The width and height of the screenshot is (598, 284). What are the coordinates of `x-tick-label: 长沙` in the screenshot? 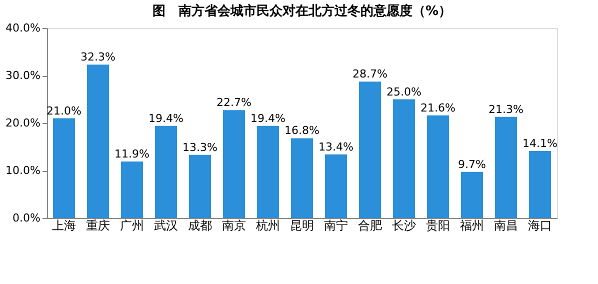 It's located at (404, 225).